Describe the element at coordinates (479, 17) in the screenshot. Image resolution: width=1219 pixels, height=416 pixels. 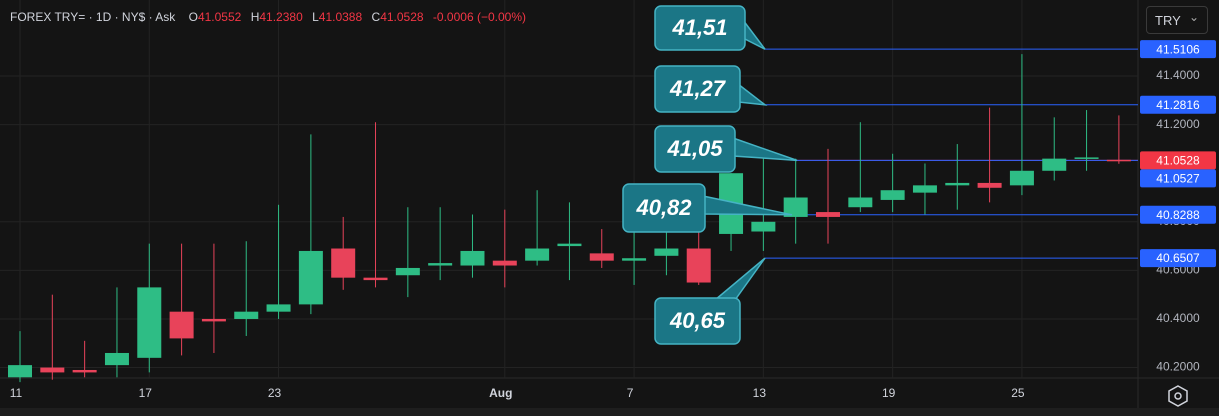
I see `change: -0.0006 (−0.00%)` at that location.